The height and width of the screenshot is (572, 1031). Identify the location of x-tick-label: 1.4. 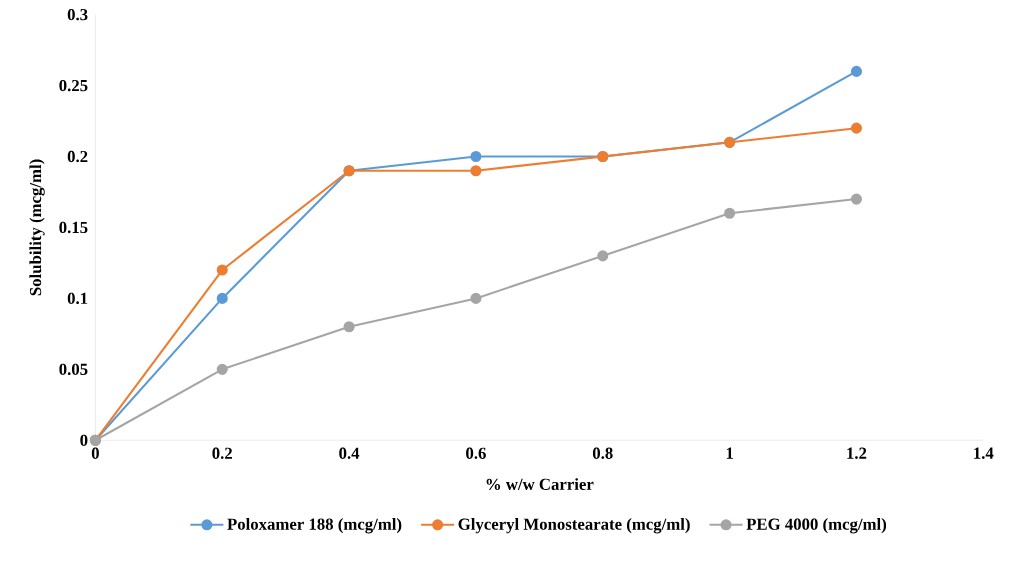
(984, 453).